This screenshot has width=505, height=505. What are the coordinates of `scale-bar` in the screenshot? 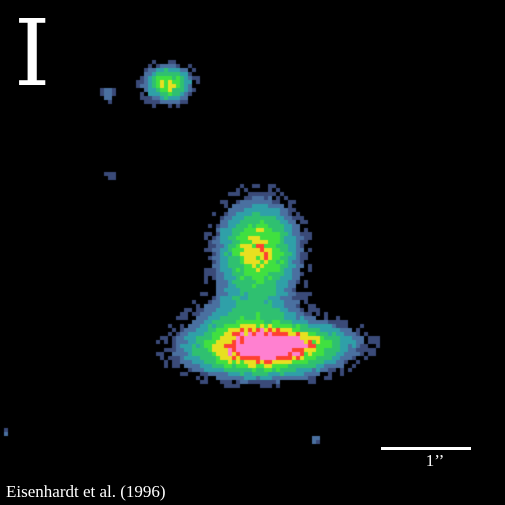 It's located at (426, 448).